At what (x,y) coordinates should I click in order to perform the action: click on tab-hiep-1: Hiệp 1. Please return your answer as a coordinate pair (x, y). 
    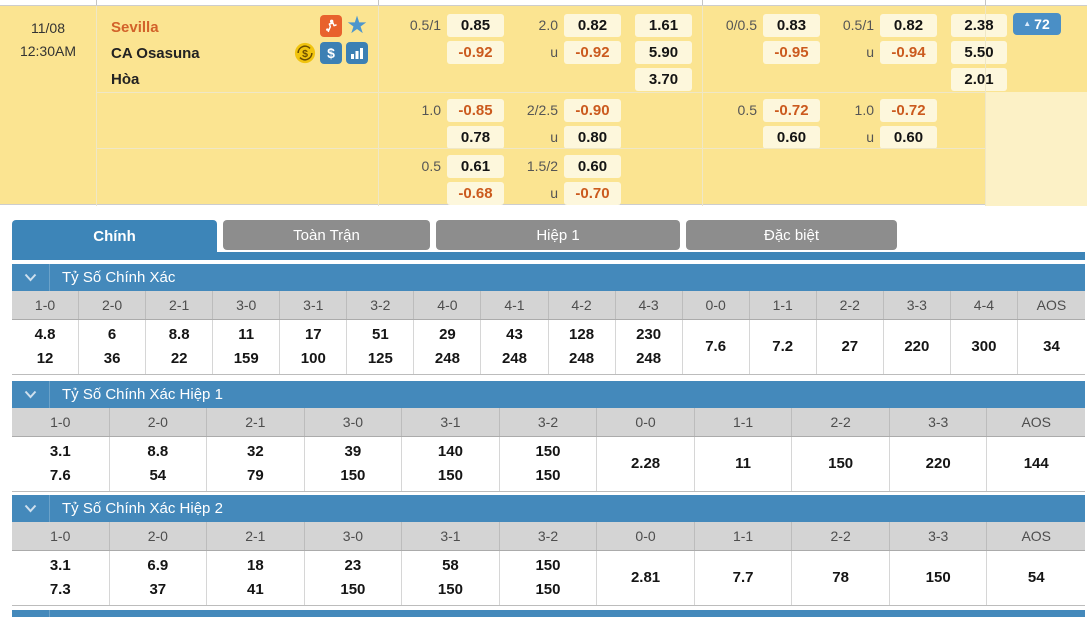
    Looking at the image, I should click on (558, 235).